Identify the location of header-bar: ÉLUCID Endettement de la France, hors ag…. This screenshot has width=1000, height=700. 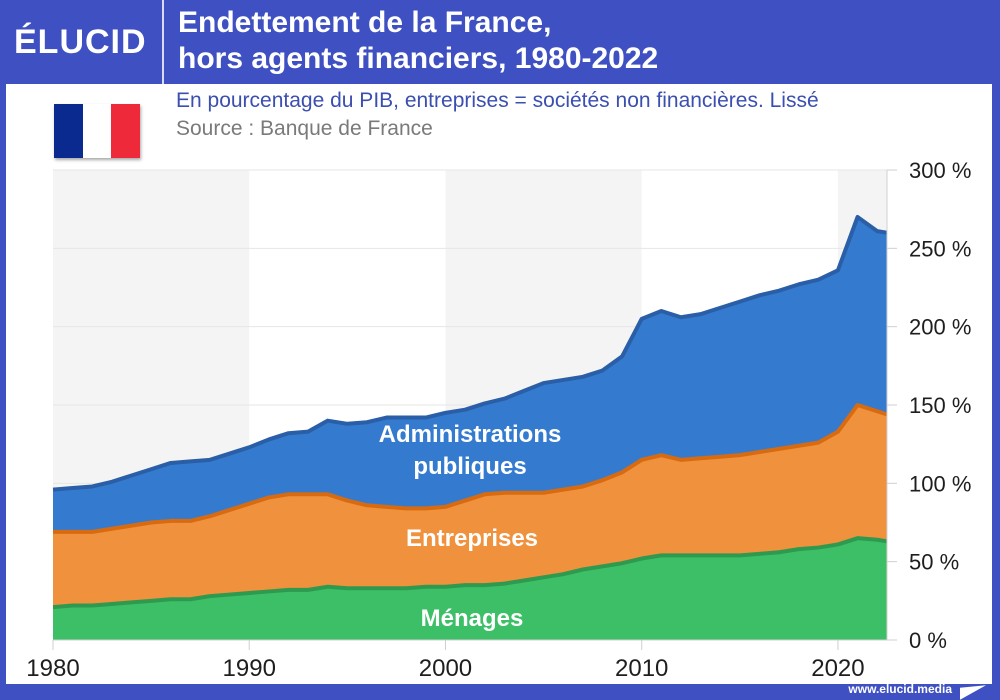
(500, 42).